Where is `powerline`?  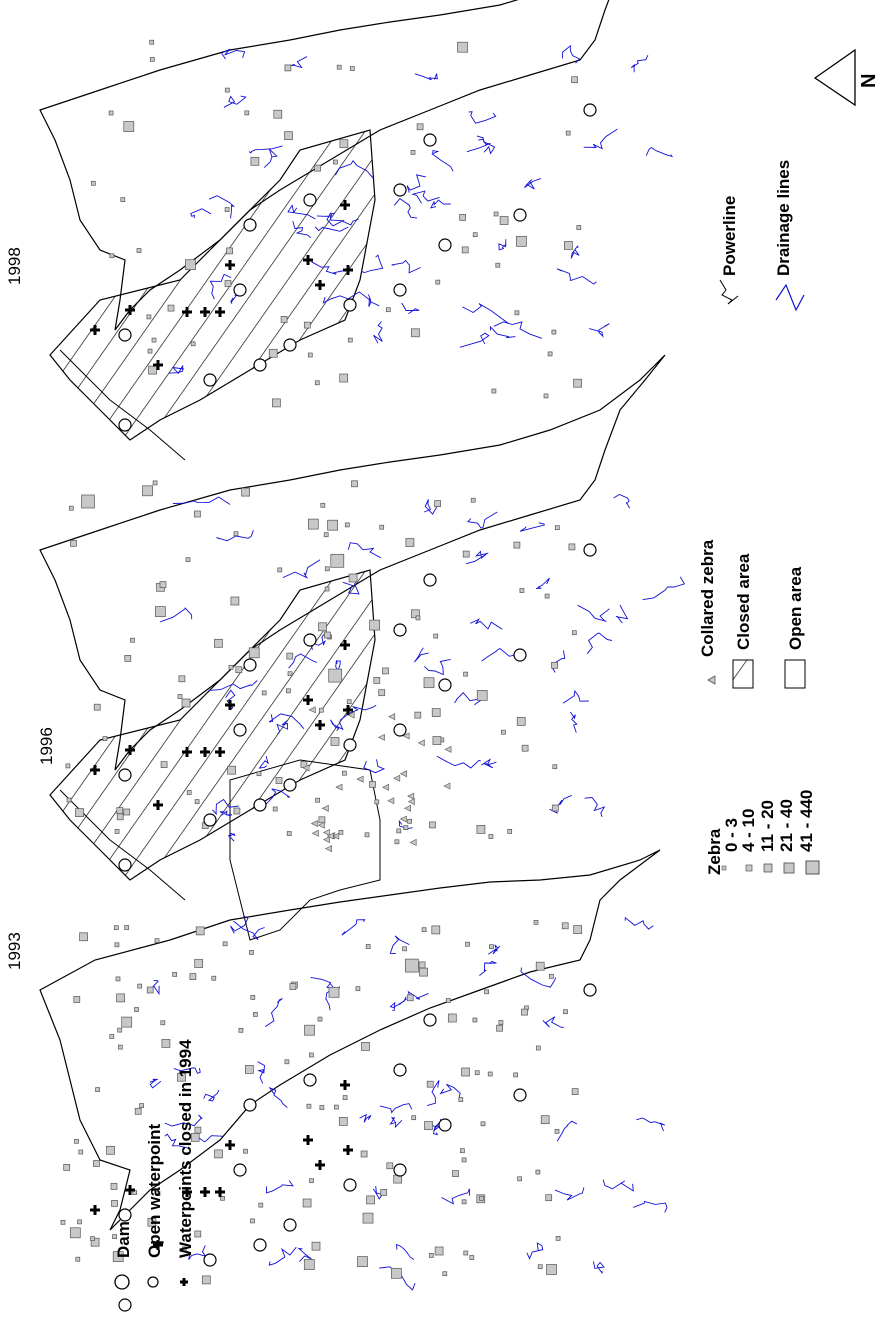 powerline is located at coordinates (122, 845).